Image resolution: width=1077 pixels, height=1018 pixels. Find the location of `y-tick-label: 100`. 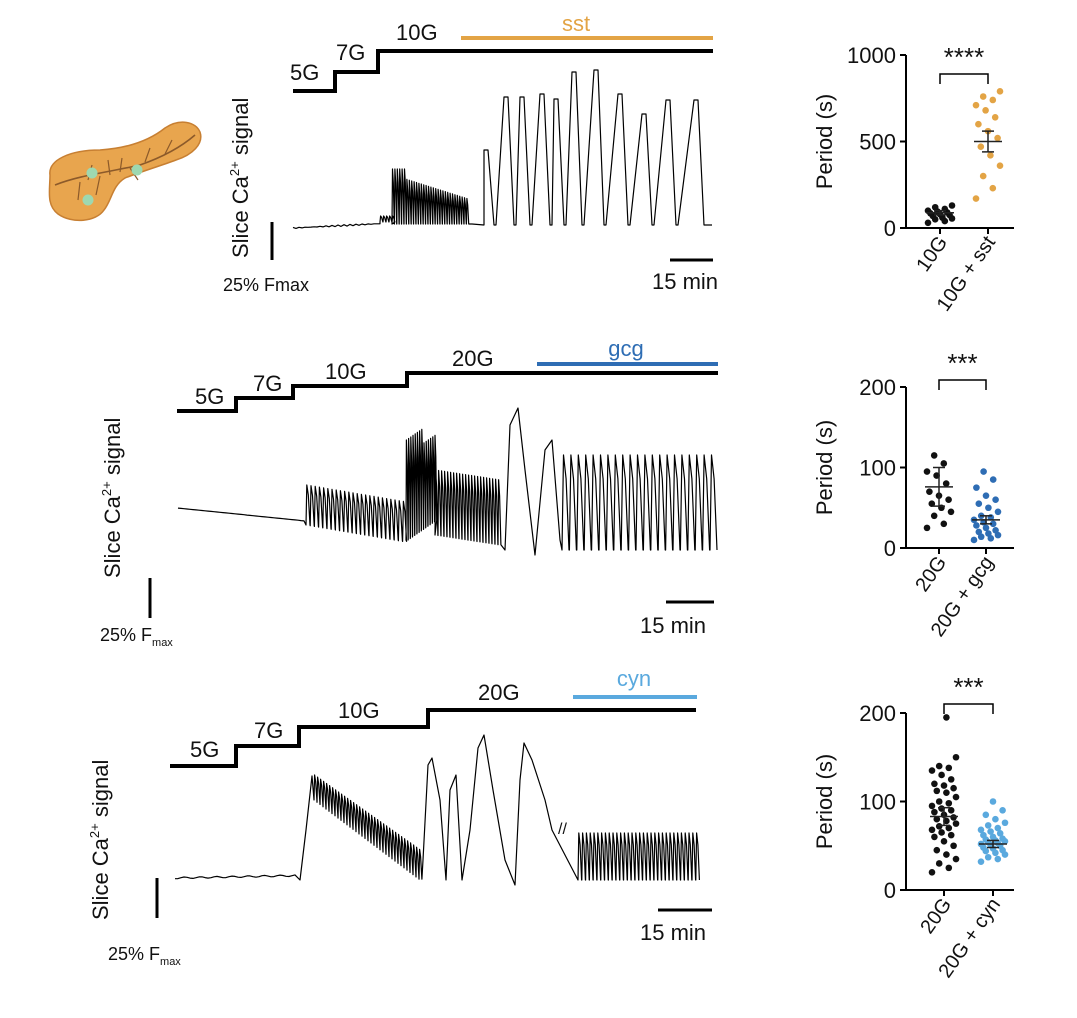

y-tick-label: 100 is located at coordinates (877, 468).